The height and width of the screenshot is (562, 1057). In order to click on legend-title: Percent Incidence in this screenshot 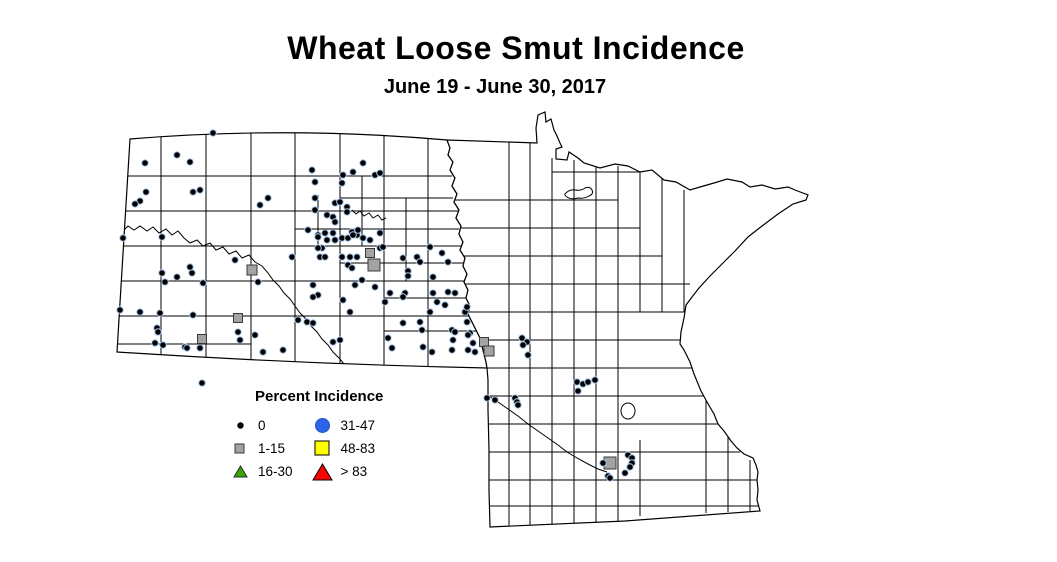, I will do `click(319, 396)`.